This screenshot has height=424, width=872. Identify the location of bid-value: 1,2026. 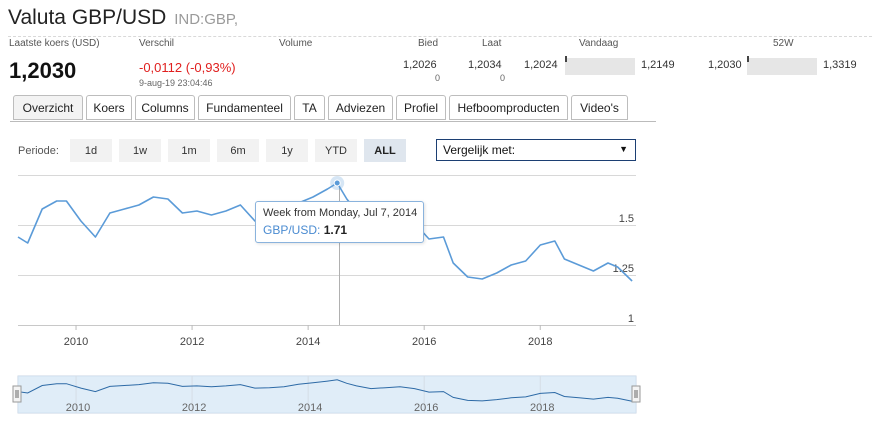
(420, 65).